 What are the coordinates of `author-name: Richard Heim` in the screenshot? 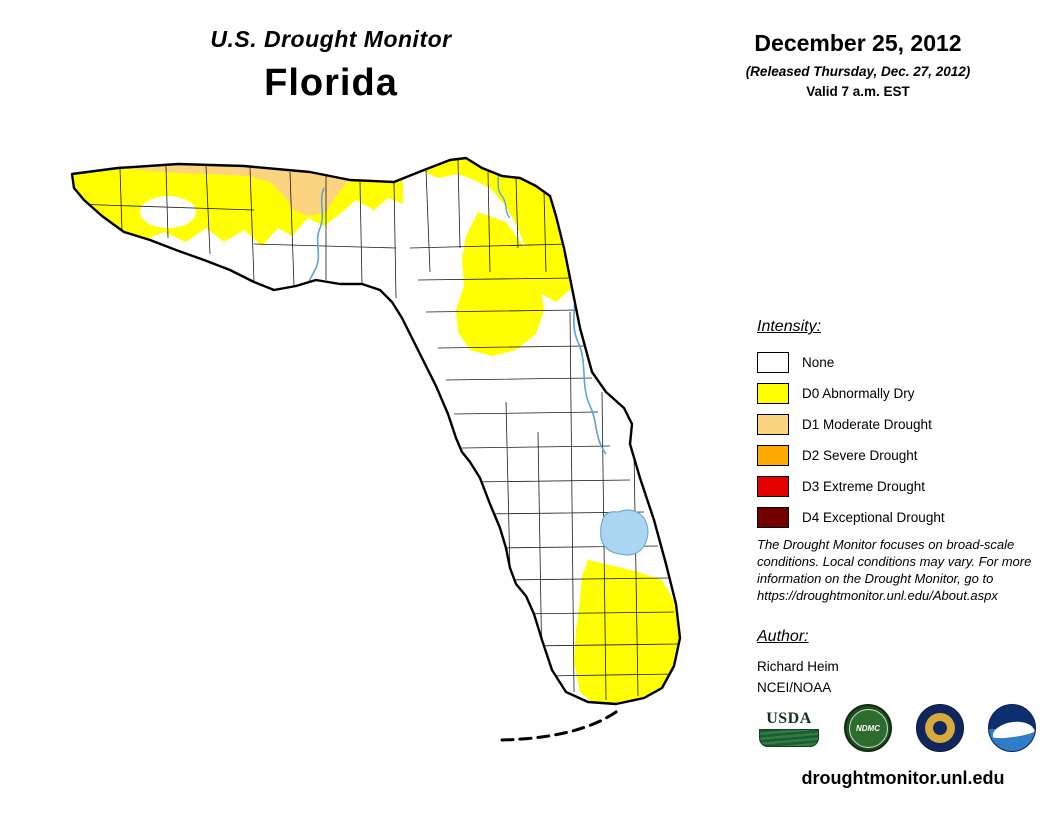 It's located at (798, 666).